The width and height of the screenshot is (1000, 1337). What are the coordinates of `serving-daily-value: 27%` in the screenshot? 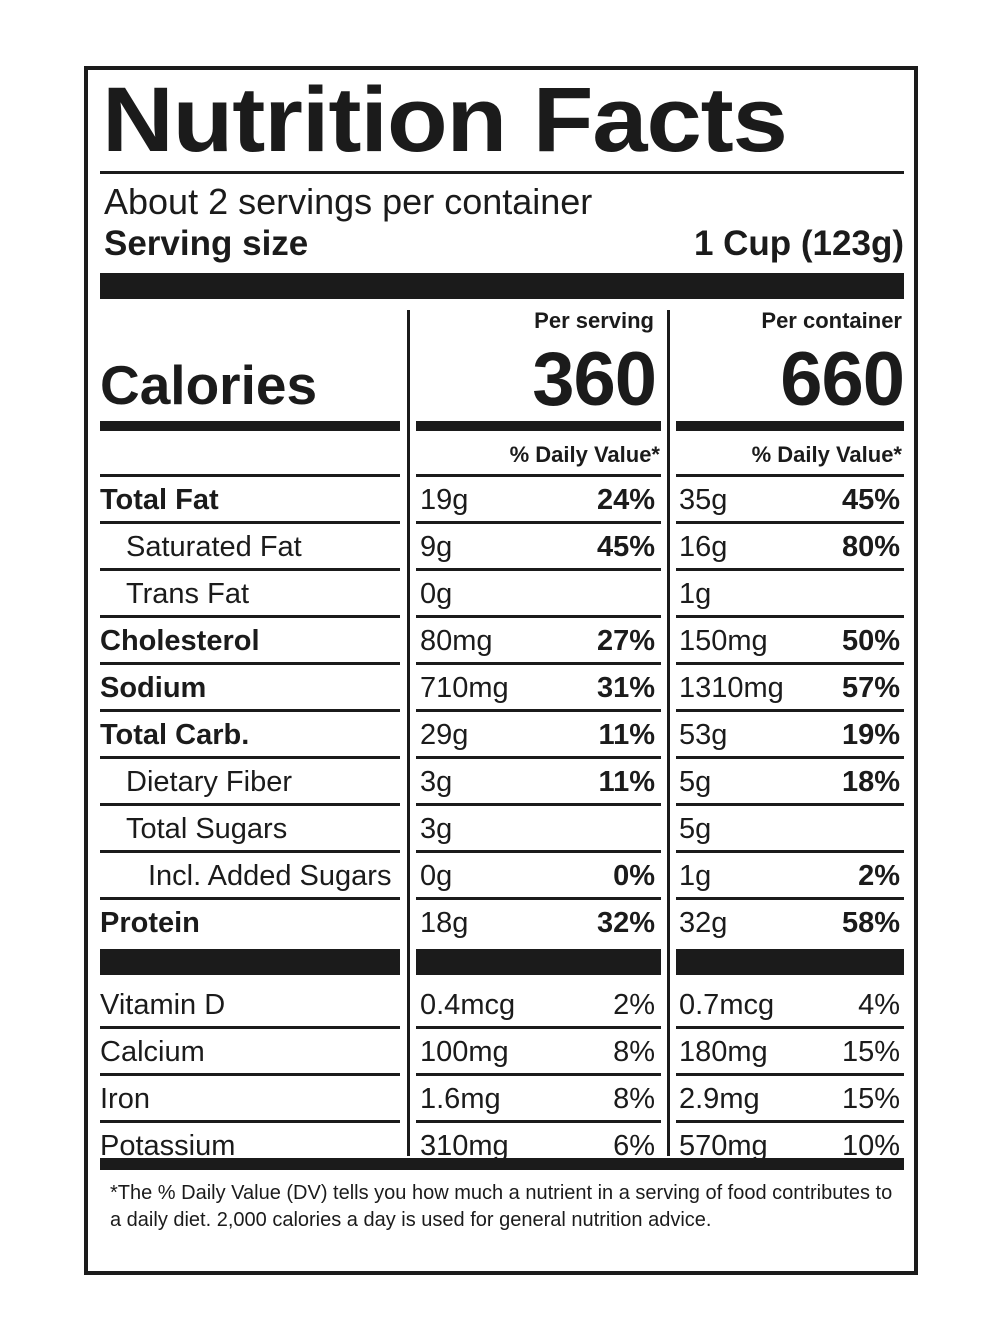 It's located at (625, 641).